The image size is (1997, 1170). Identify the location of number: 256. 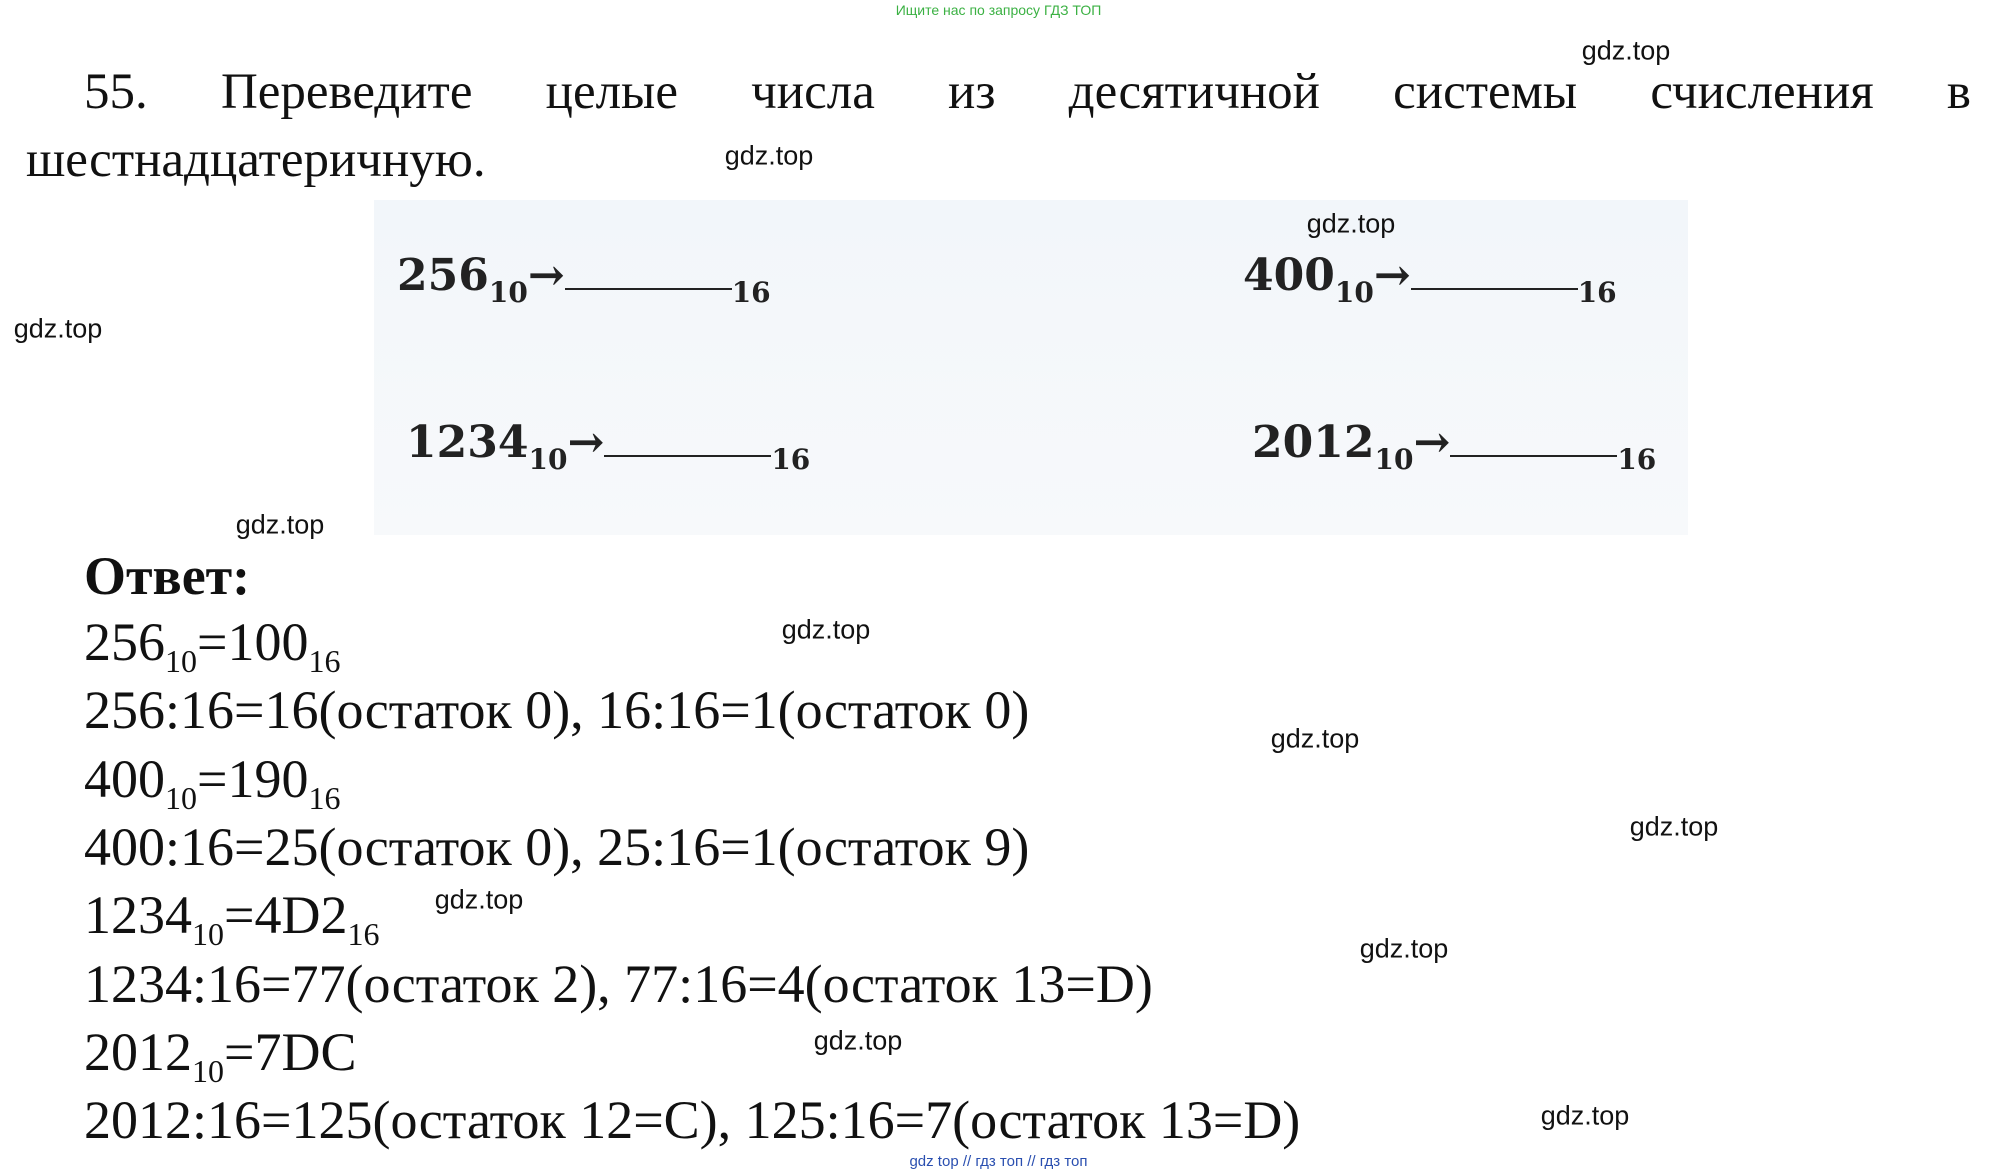
(443, 275).